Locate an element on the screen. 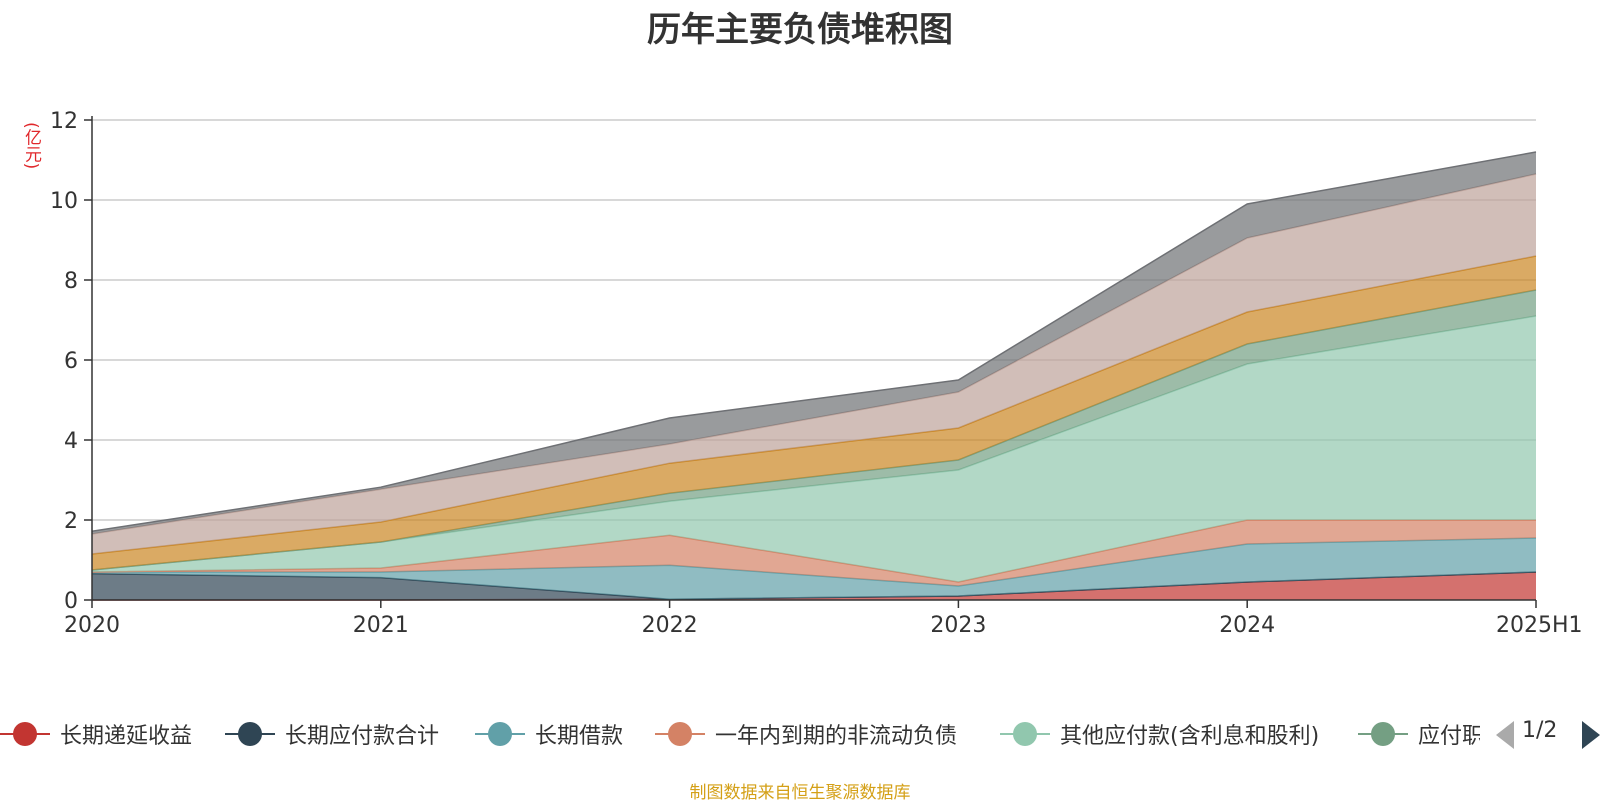 Image resolution: width=1600 pixels, height=803 pixels. legend-item: 长期借款 is located at coordinates (549, 734).